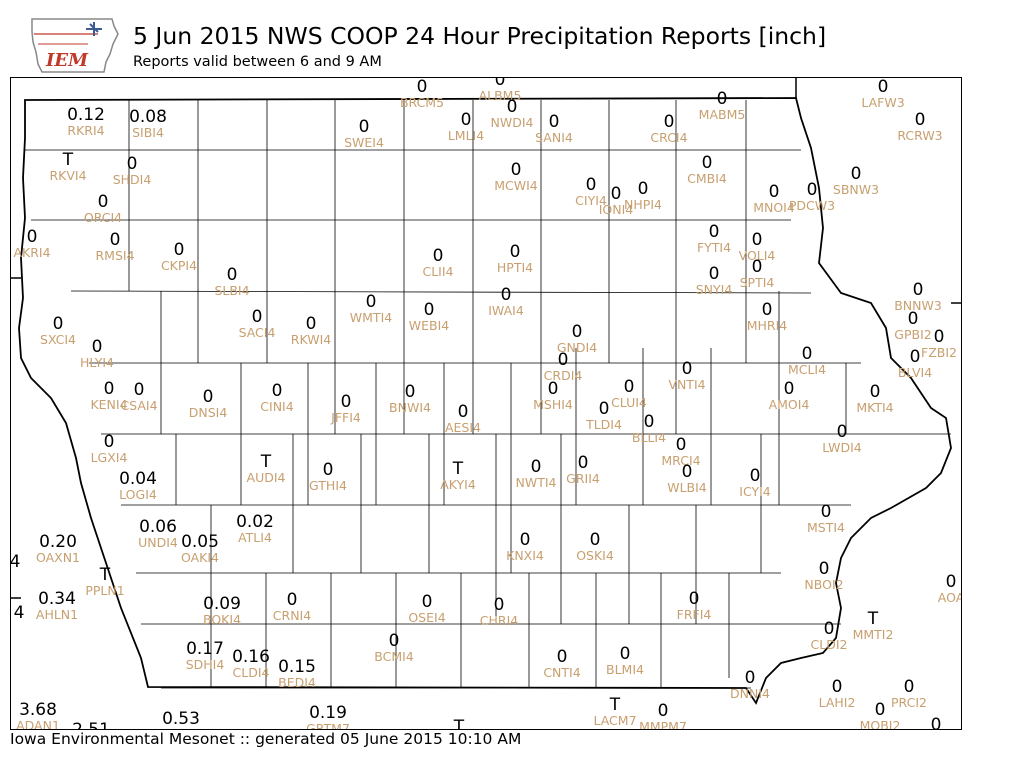 This screenshot has width=1024, height=768. Describe the element at coordinates (616, 209) in the screenshot. I see `station-id: IONI4` at that location.